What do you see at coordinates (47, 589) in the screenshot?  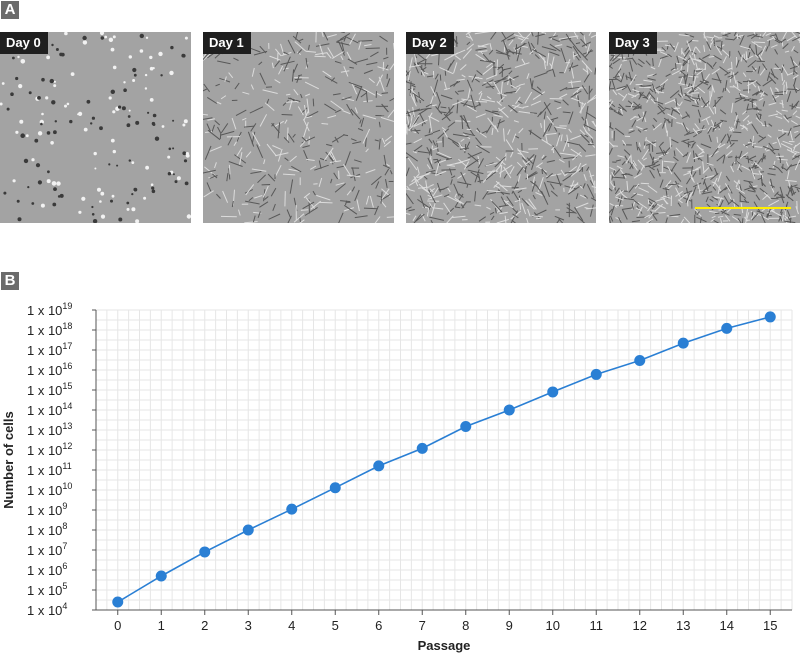 I see `y-tick-label: 1 x 10⁵` at bounding box center [47, 589].